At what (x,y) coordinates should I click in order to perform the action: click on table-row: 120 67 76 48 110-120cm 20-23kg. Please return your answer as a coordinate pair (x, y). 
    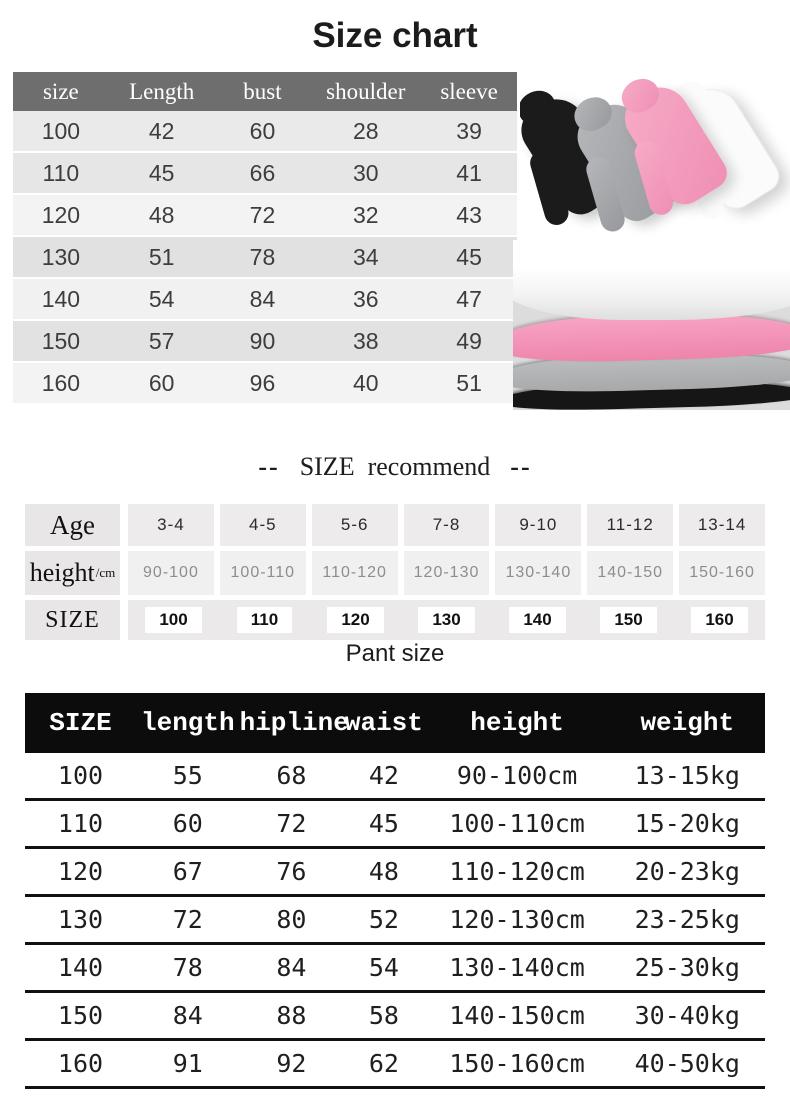
    Looking at the image, I should click on (395, 873).